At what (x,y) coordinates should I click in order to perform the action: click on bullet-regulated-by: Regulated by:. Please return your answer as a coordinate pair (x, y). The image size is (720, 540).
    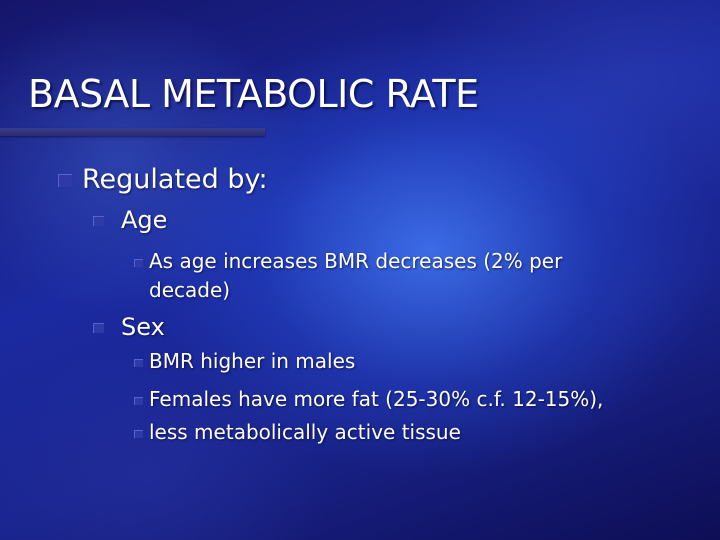
    Looking at the image, I should click on (163, 179).